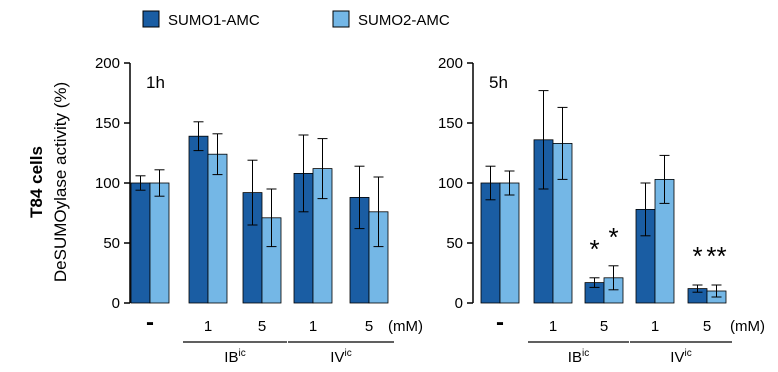 The image size is (778, 372). I want to click on y-axis-title: DeSUMOylase activity (%), so click(60, 182).